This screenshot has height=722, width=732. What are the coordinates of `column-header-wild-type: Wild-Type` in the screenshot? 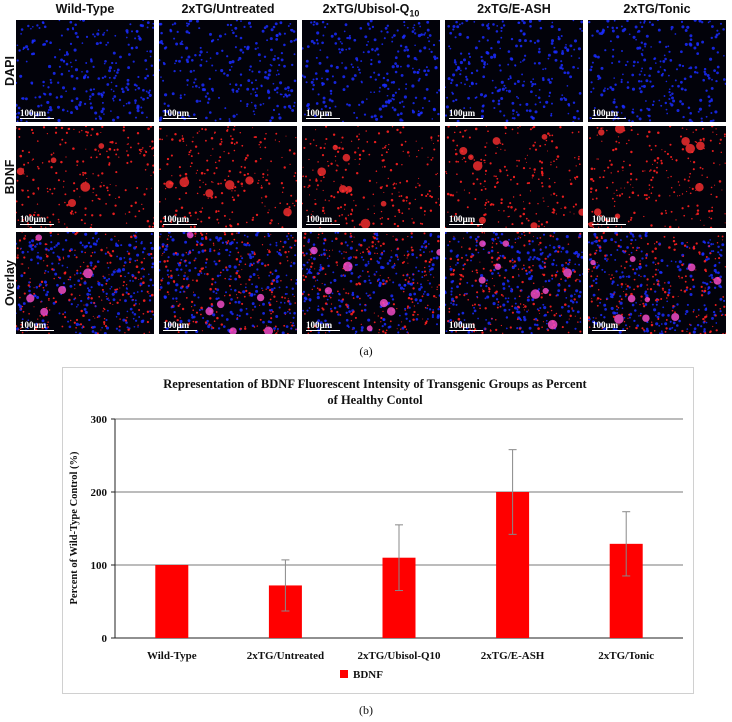 It's located at (85, 9).